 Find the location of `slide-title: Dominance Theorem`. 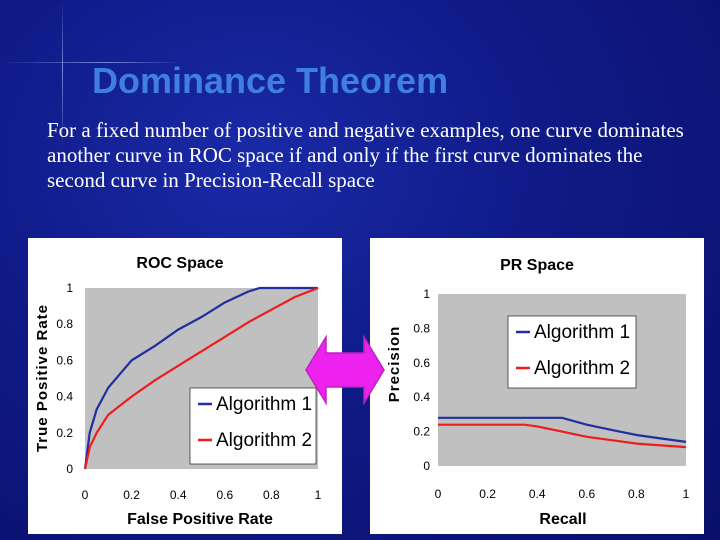

slide-title: Dominance Theorem is located at coordinates (270, 80).